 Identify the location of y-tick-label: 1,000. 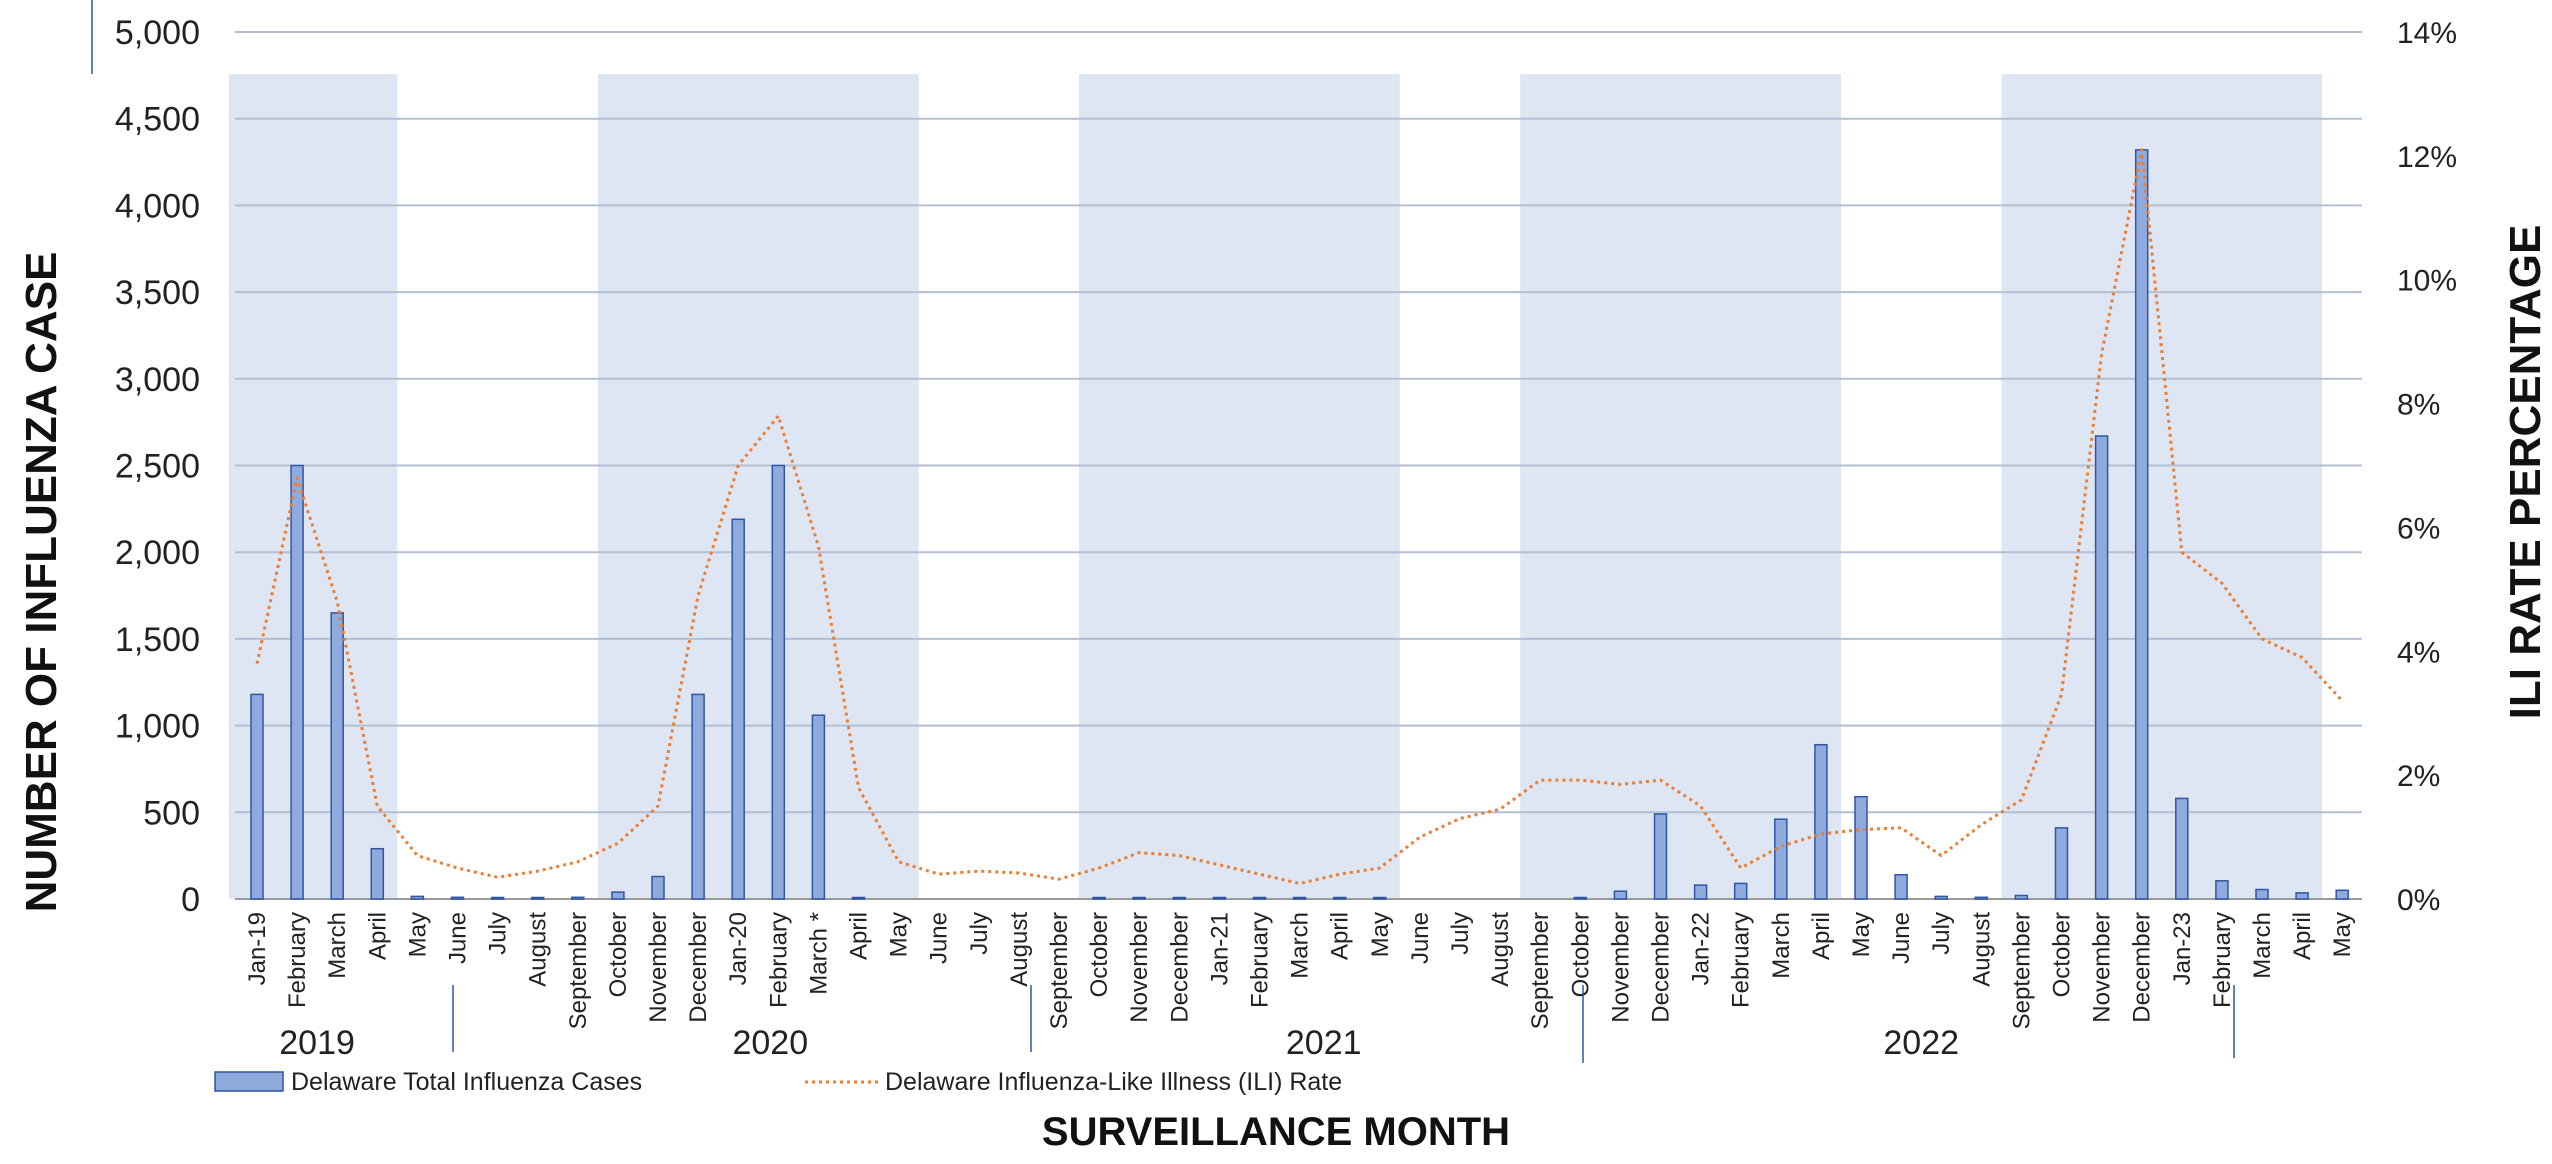
(157, 727).